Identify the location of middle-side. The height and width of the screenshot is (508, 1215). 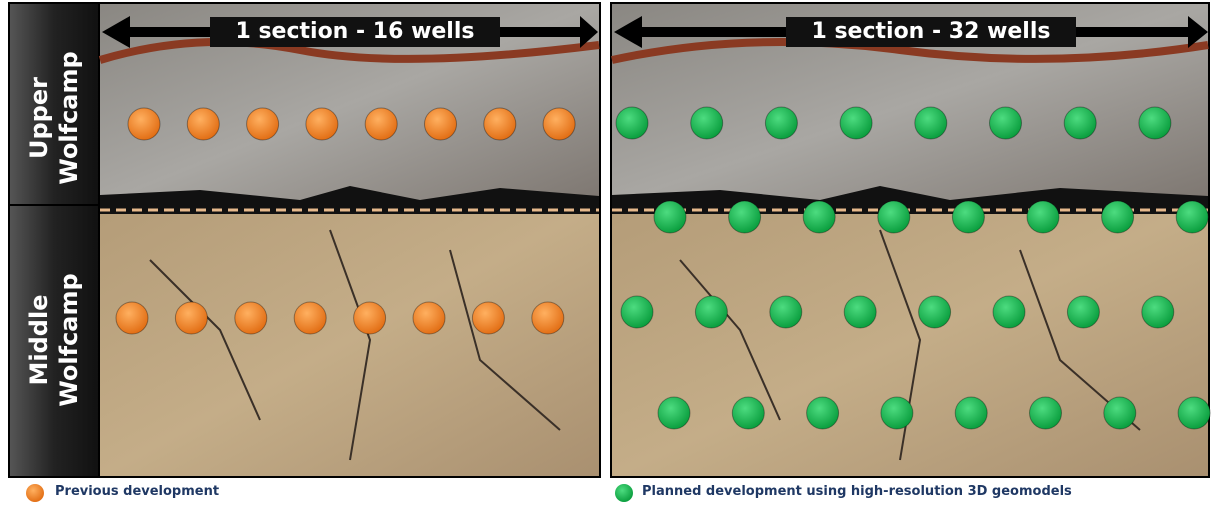
(54, 341).